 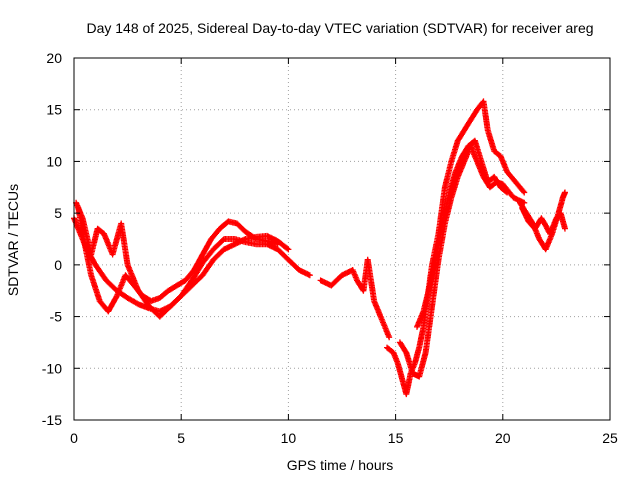 What do you see at coordinates (74, 438) in the screenshot?
I see `x-tick-label: 0` at bounding box center [74, 438].